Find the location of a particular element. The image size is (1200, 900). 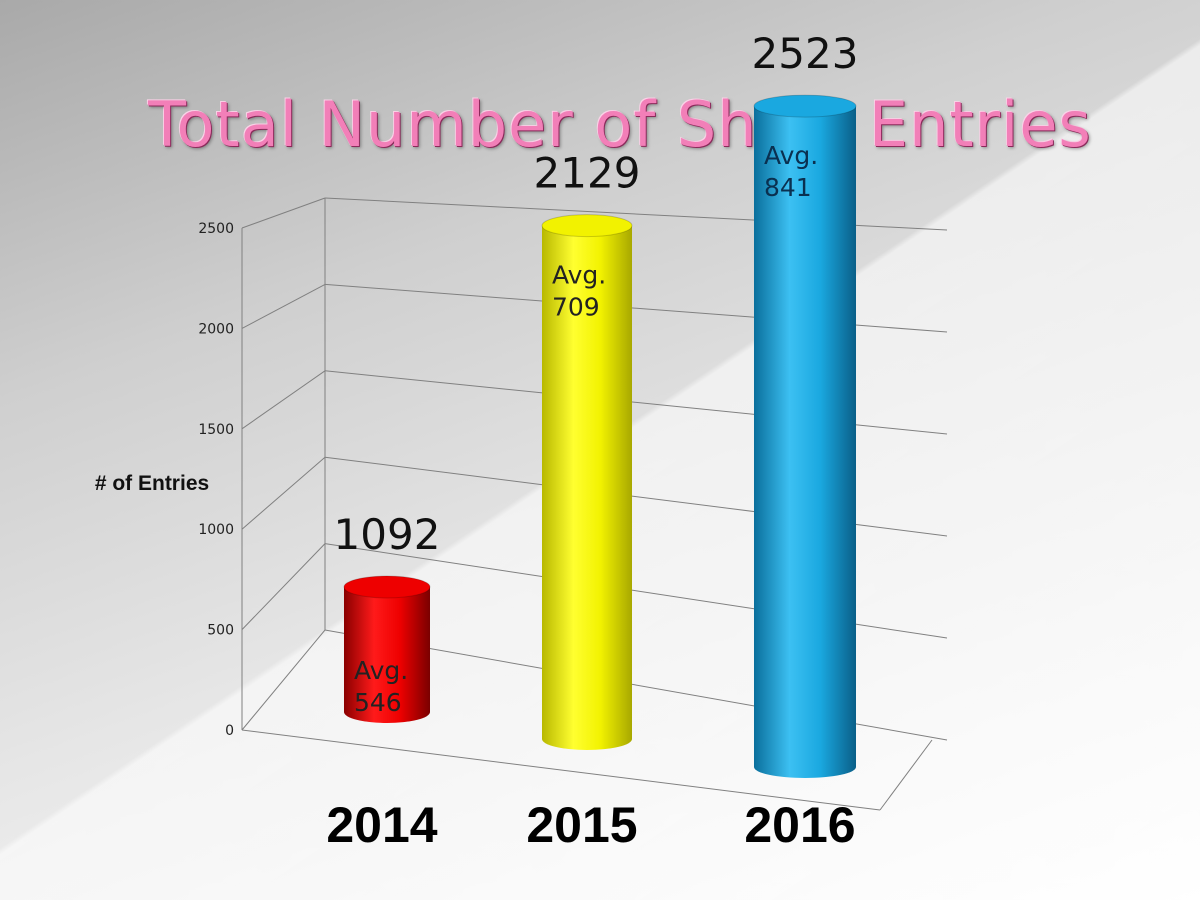

bar-2015 is located at coordinates (587, 482).